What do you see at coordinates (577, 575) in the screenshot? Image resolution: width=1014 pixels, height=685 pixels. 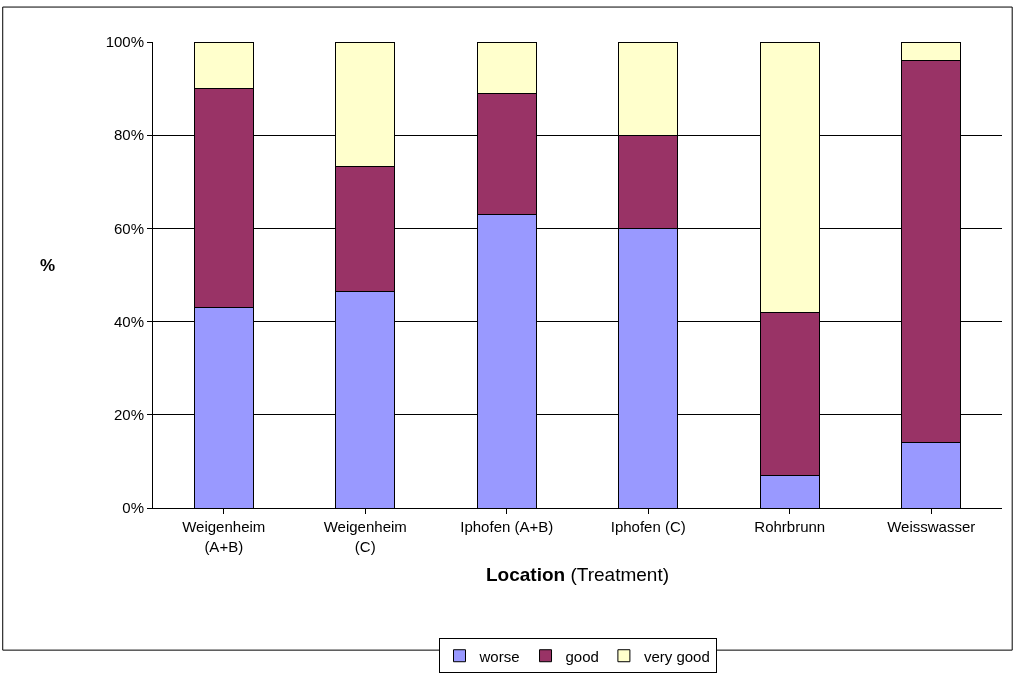 I see `x-axis-title: Location (Treatment)` at bounding box center [577, 575].